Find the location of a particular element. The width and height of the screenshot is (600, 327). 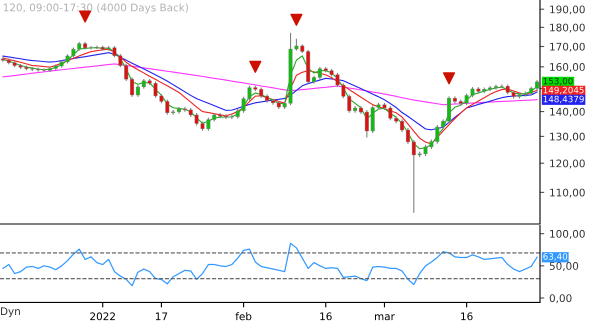

y-tick-label: 130,00 is located at coordinates (567, 137).